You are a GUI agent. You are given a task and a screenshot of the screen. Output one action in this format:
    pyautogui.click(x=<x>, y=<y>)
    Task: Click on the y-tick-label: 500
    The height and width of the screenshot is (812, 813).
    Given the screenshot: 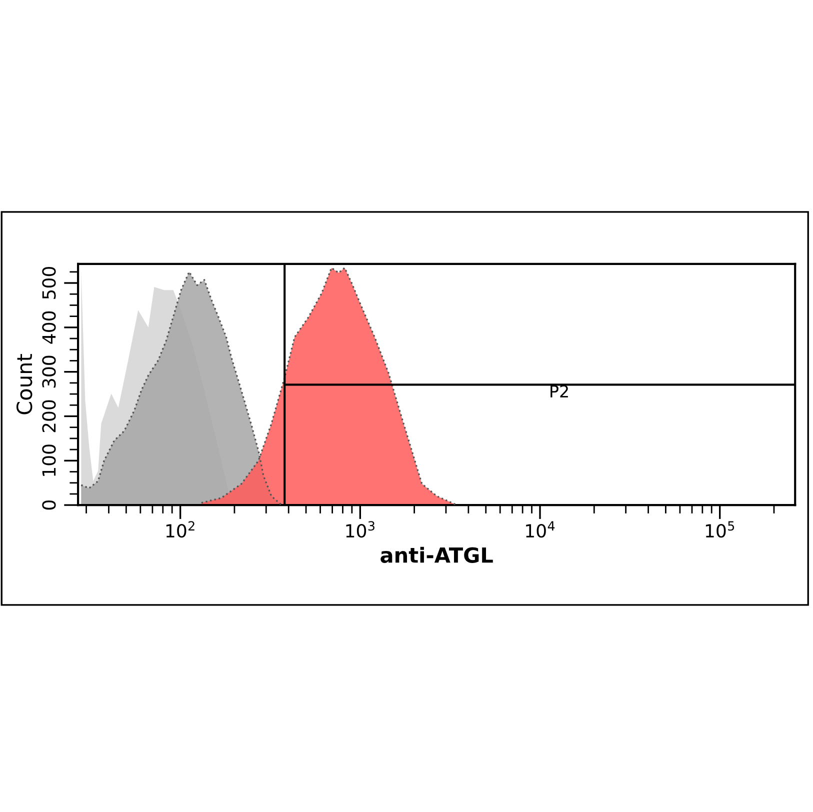 What is the action you would take?
    pyautogui.click(x=49, y=282)
    